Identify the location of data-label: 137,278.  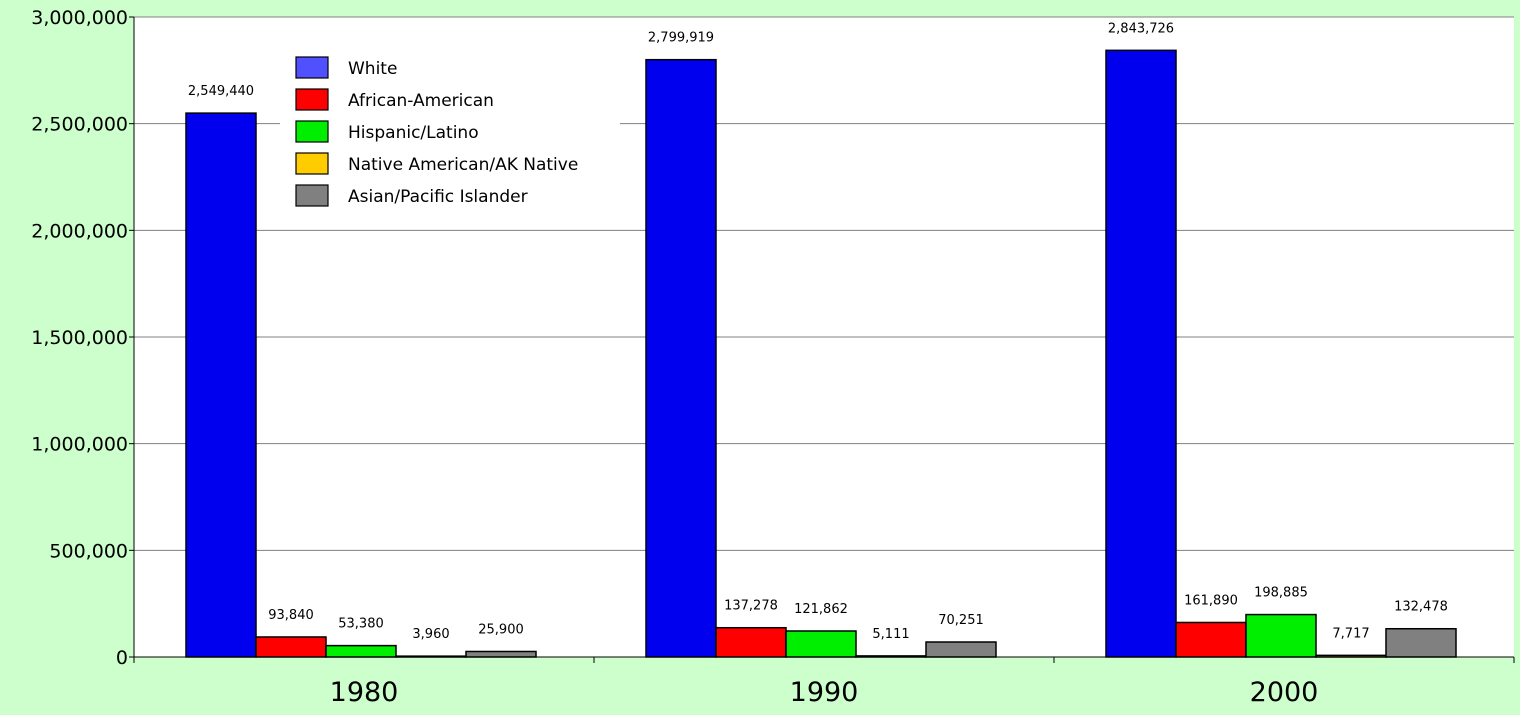
(751, 606).